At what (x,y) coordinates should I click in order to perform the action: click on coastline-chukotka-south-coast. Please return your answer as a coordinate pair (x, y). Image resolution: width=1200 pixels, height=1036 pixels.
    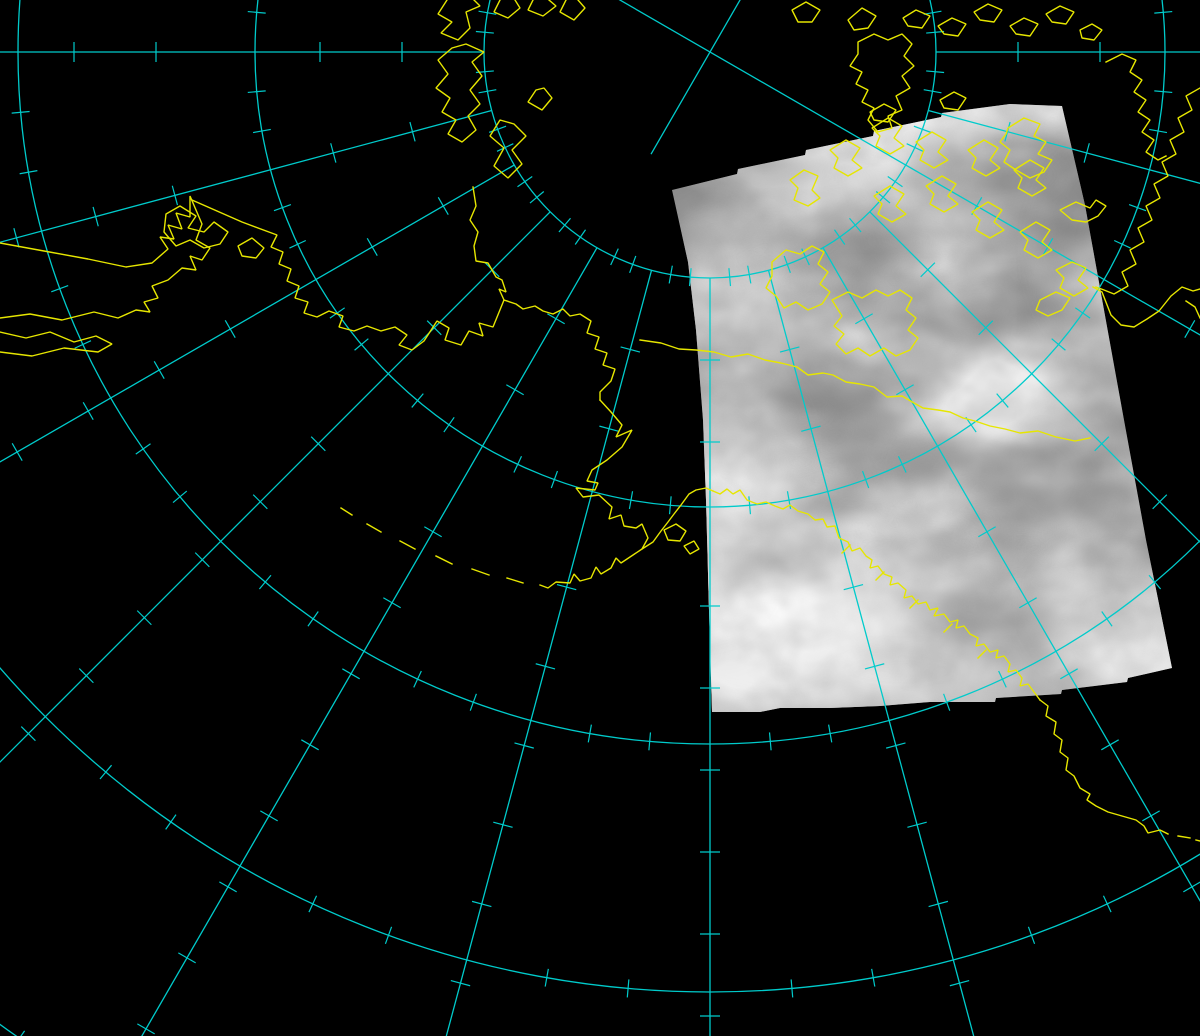
    Looking at the image, I should click on (591, 568).